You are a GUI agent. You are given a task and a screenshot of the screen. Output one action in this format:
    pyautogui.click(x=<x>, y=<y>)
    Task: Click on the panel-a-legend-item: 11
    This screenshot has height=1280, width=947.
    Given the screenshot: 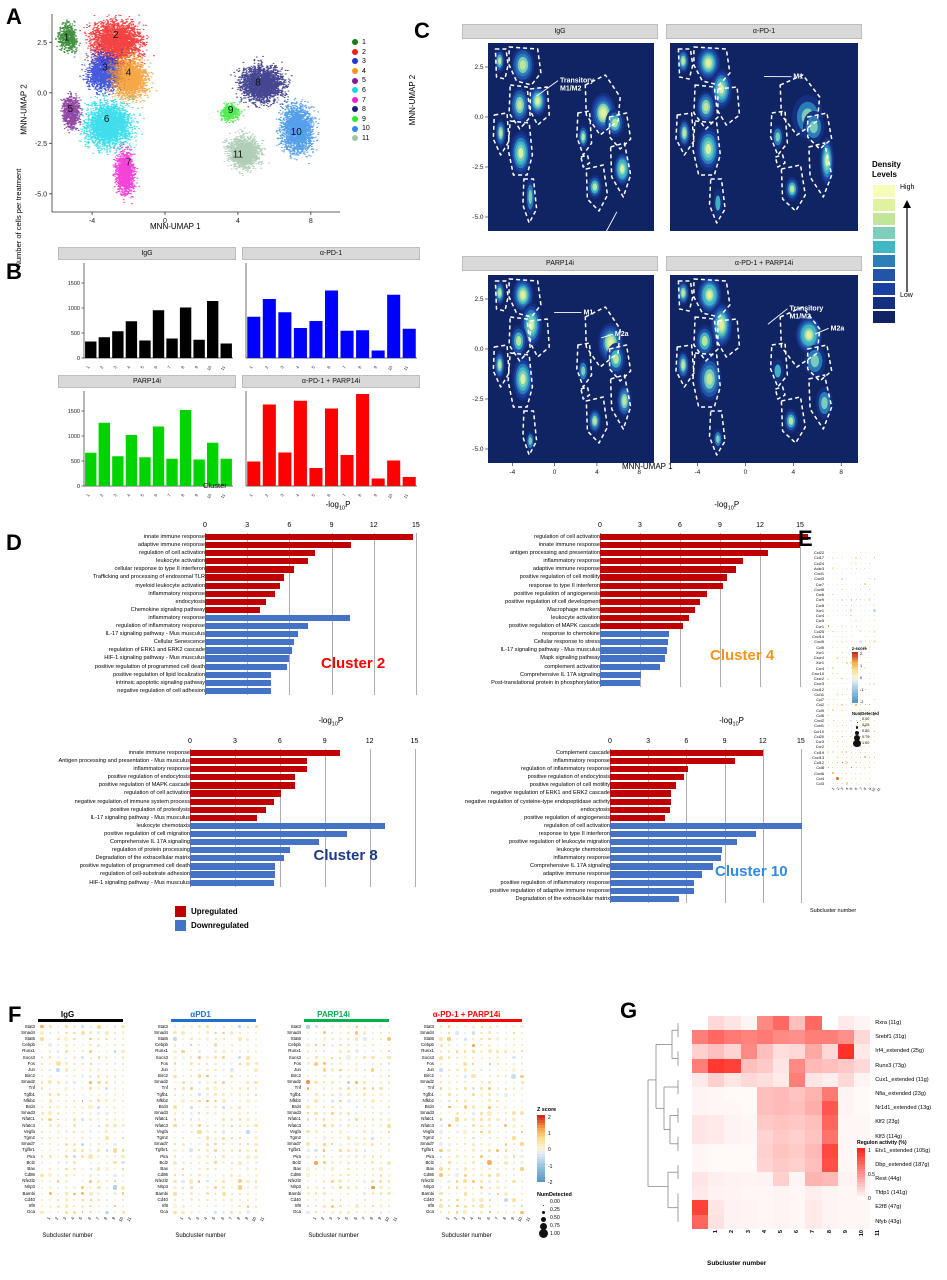 What is the action you would take?
    pyautogui.click(x=361, y=139)
    